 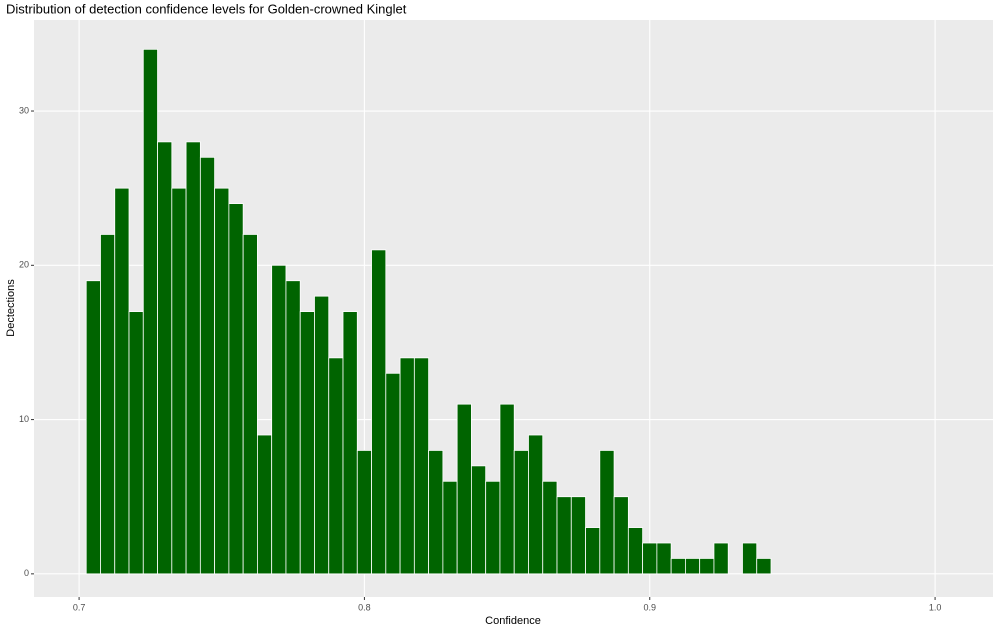 I want to click on y-tick-label: 20, so click(x=24, y=265).